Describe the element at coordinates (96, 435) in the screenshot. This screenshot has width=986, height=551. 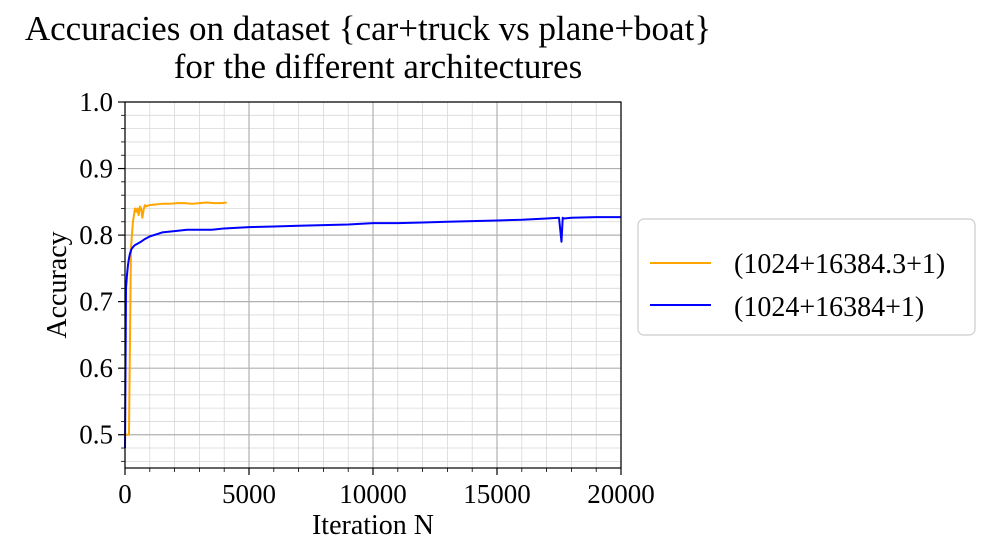
I see `y-tick-label: 0.5` at that location.